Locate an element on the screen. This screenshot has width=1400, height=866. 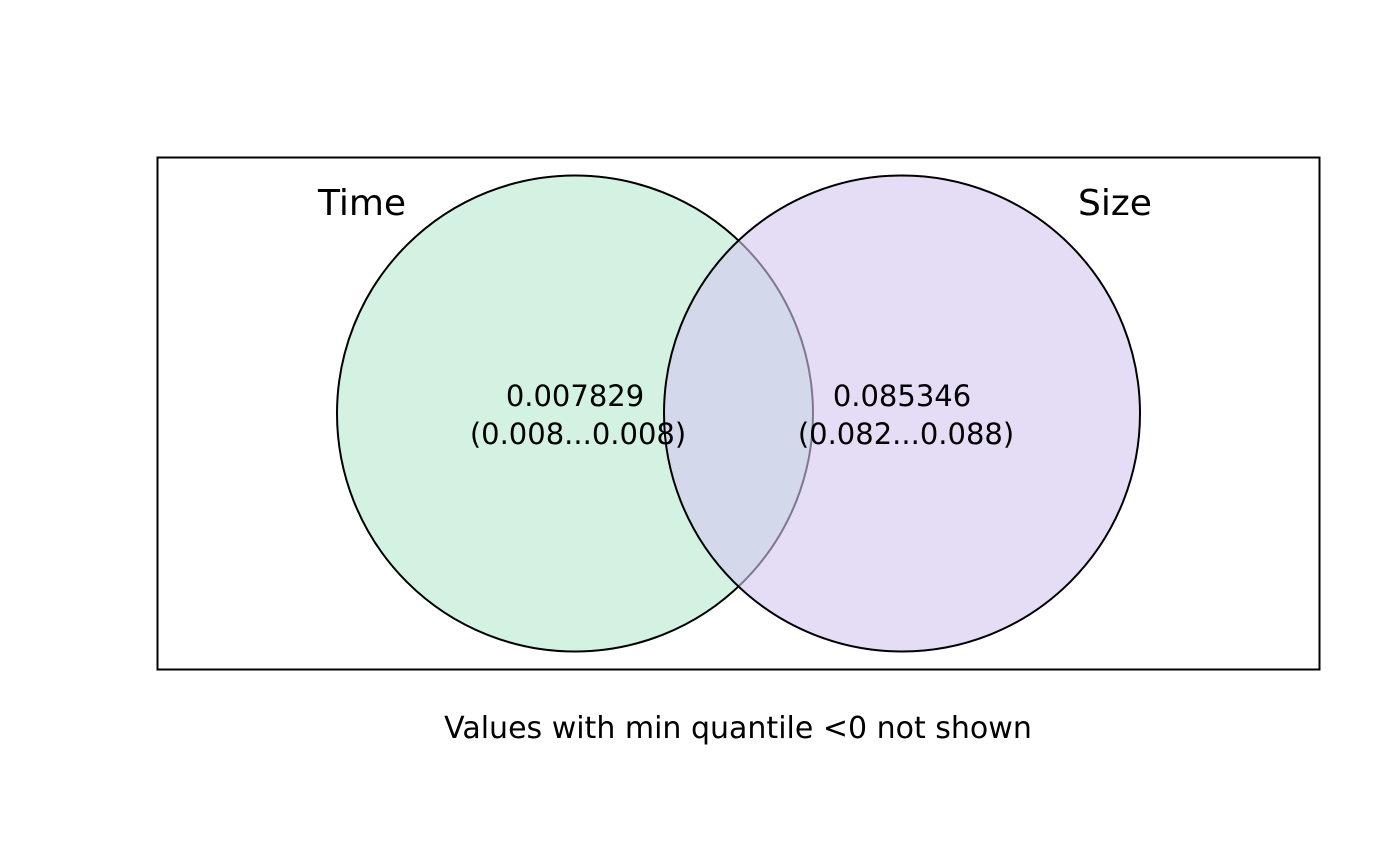
region-interval-time: (0.008...0.008) is located at coordinates (578, 434).